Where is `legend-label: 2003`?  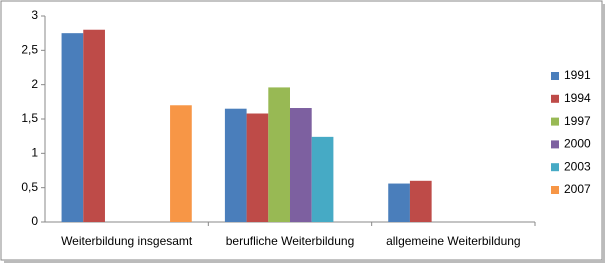
legend-label: 2003 is located at coordinates (577, 166).